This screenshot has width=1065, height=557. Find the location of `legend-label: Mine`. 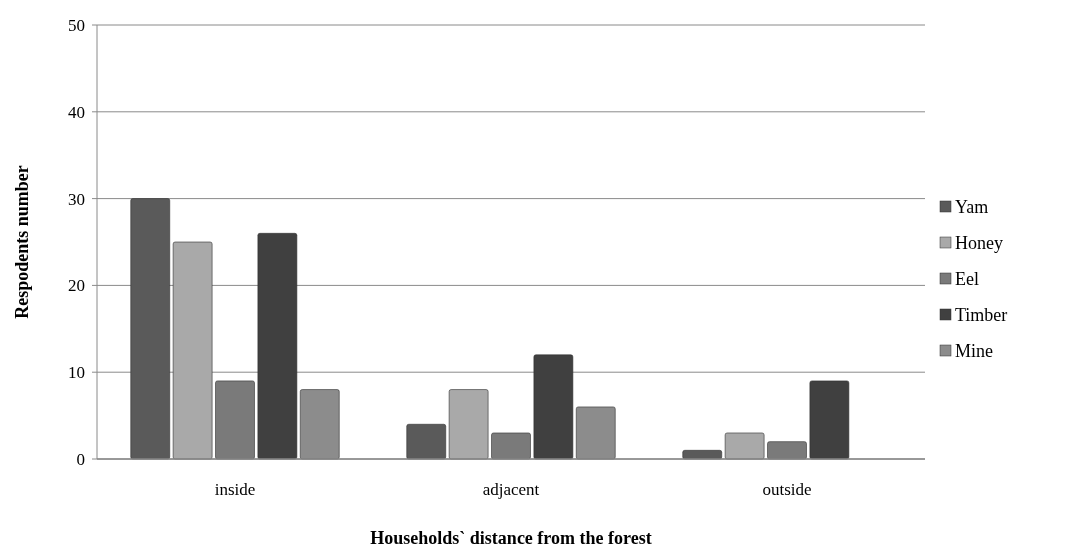

legend-label: Mine is located at coordinates (974, 351).